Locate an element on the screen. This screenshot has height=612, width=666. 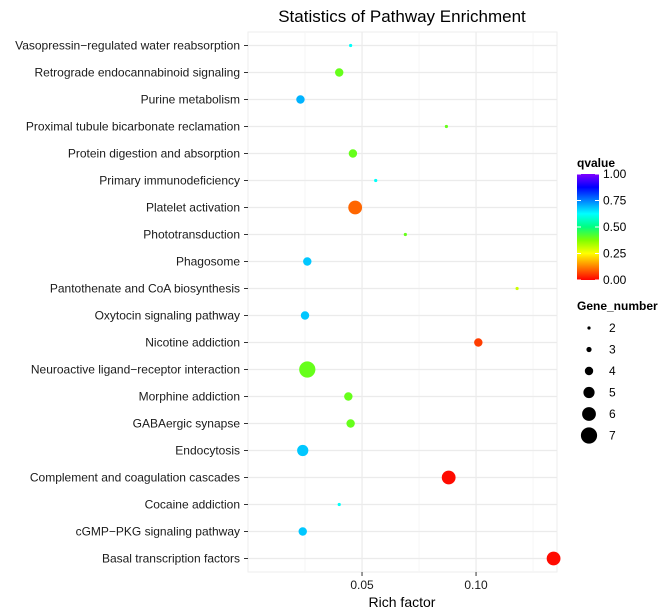
x-axis: 0.05 0.10 is located at coordinates (419, 582).